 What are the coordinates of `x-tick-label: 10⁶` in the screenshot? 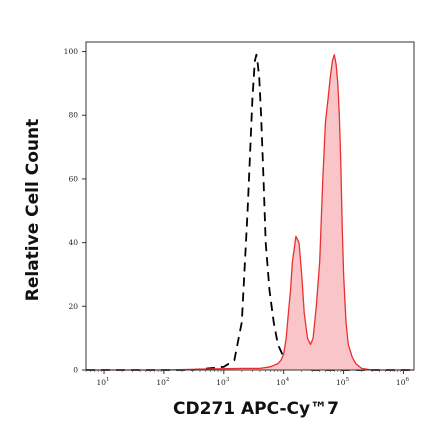 It's located at (403, 382).